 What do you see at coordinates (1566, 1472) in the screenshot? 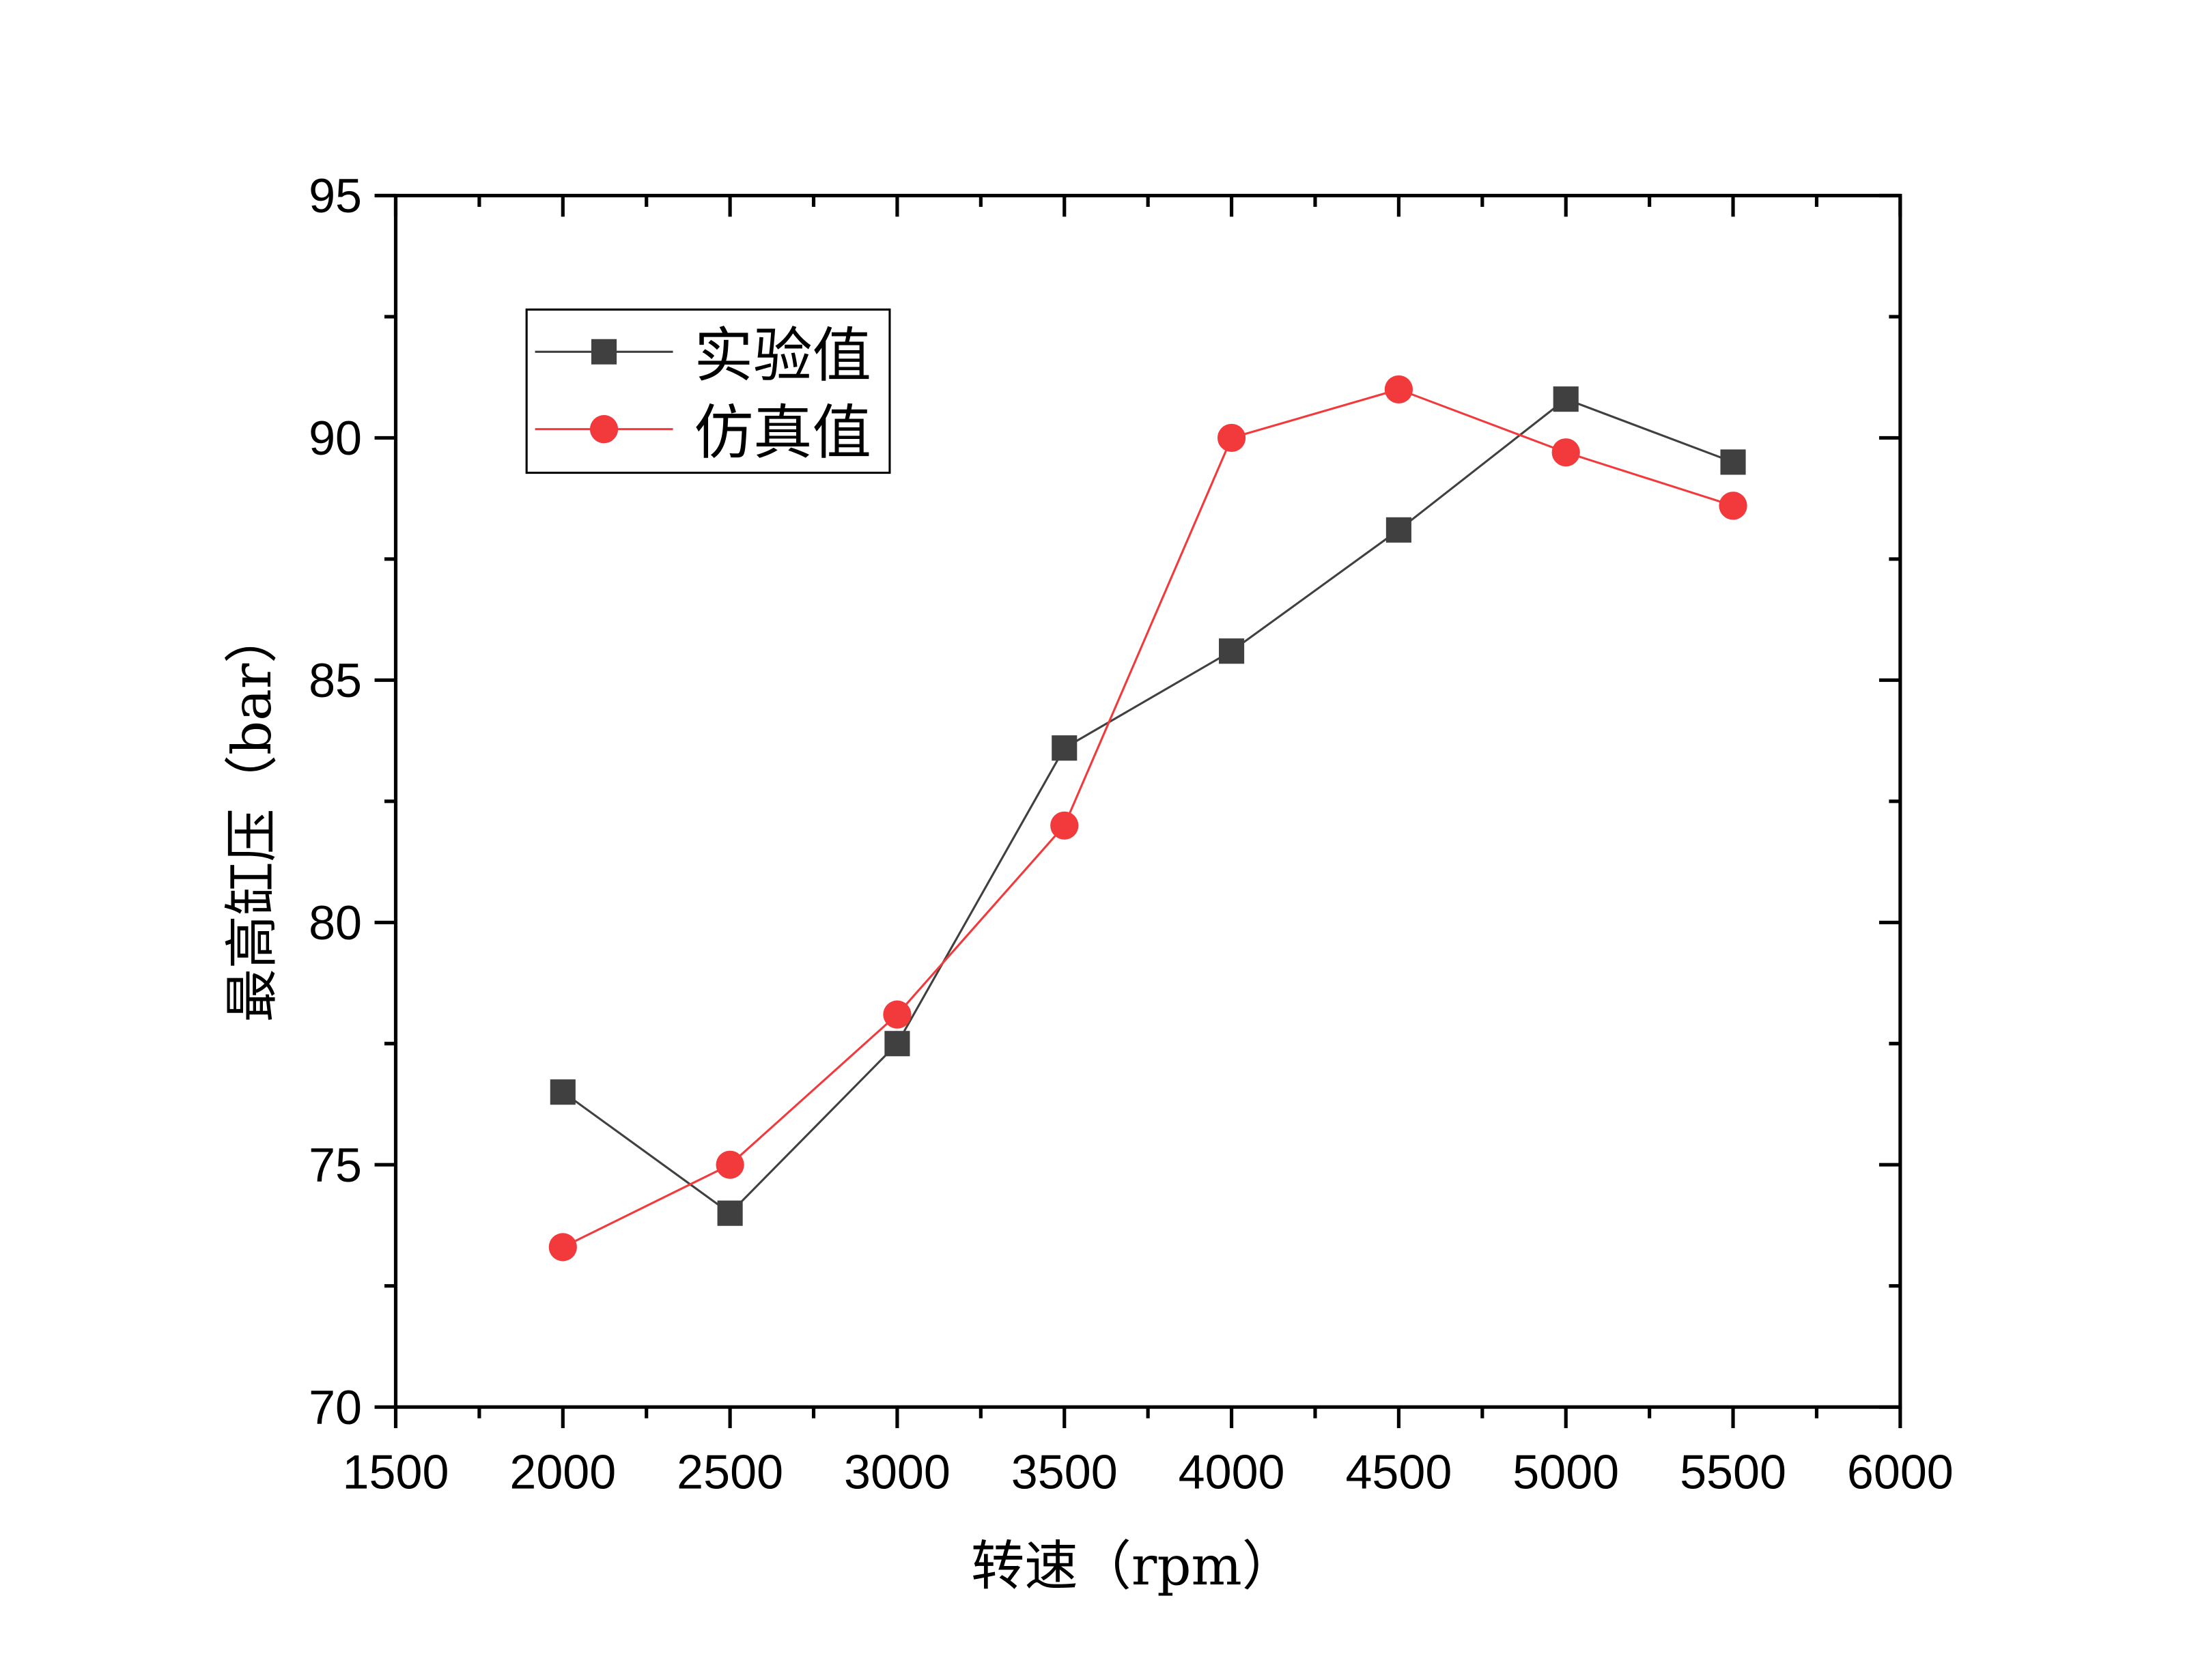
I see `x-tick-label: 5000` at bounding box center [1566, 1472].